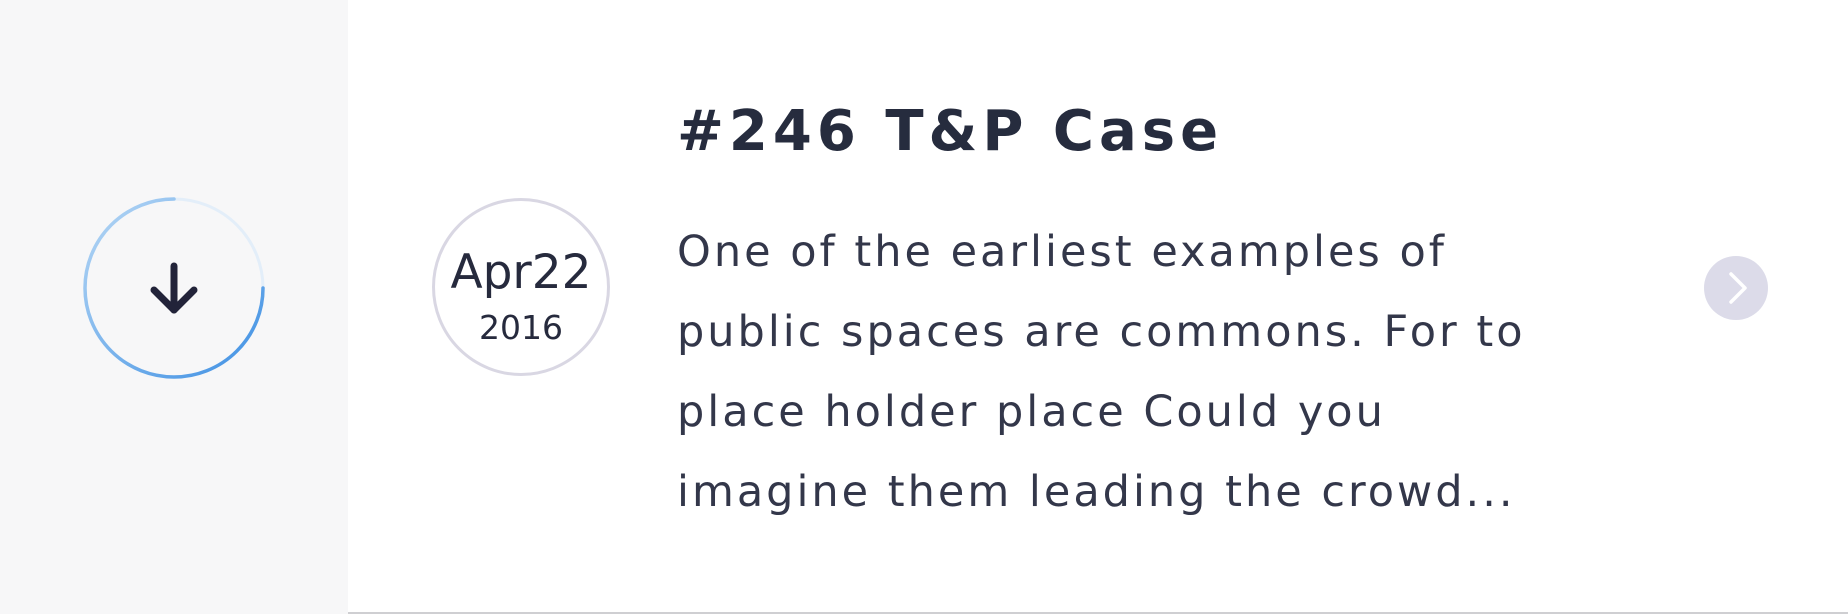 Image resolution: width=1848 pixels, height=614 pixels. I want to click on next-button, so click(1736, 288).